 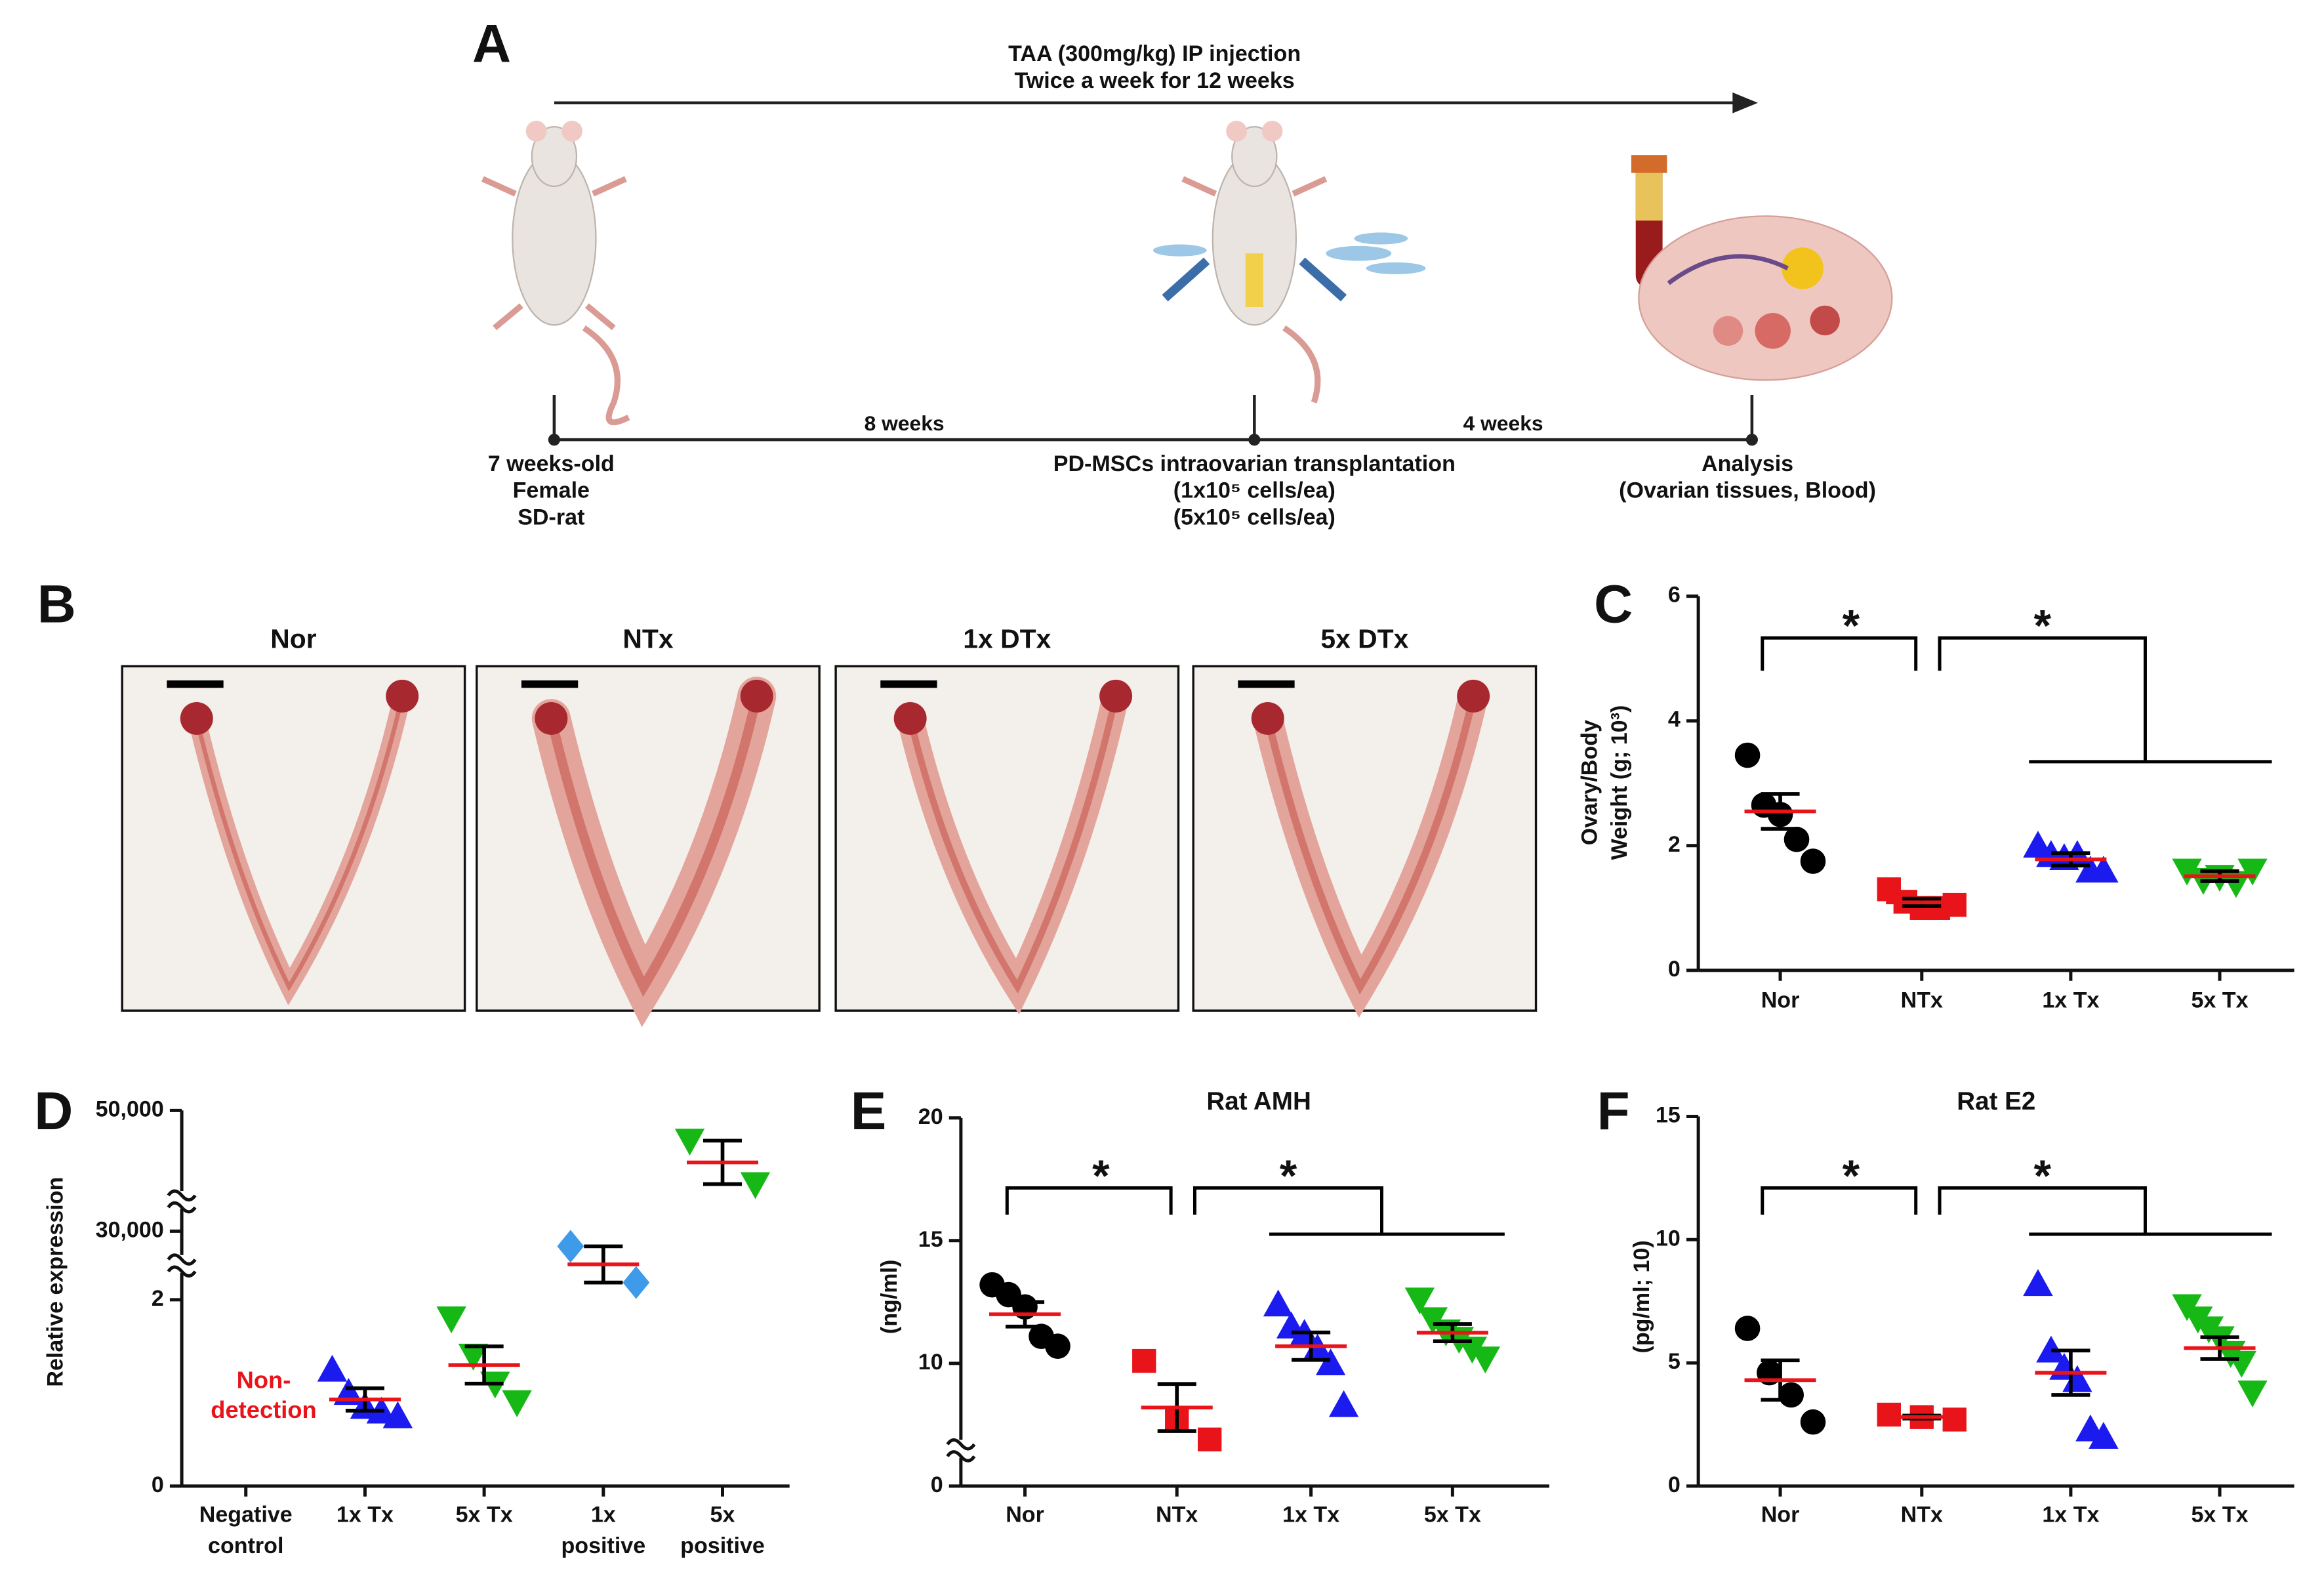 I want to click on panel-label: C, so click(x=1613, y=604).